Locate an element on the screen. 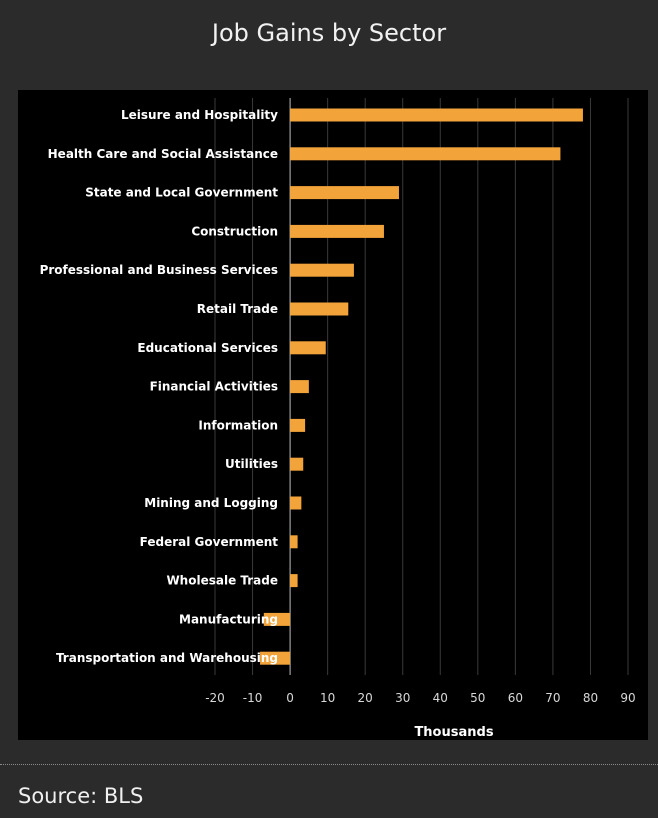 This screenshot has height=818, width=658. category-label: Leisure and Hospitality is located at coordinates (199, 115).